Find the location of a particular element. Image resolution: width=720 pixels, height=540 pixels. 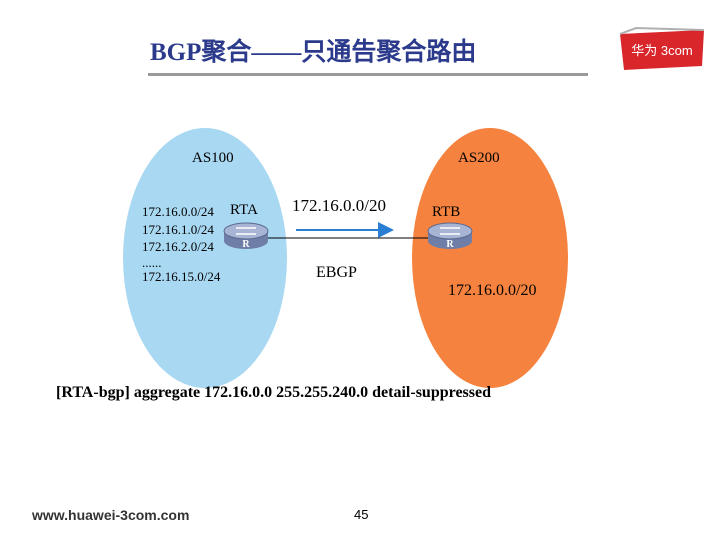

logo-text: 华为 3com is located at coordinates (661, 50).